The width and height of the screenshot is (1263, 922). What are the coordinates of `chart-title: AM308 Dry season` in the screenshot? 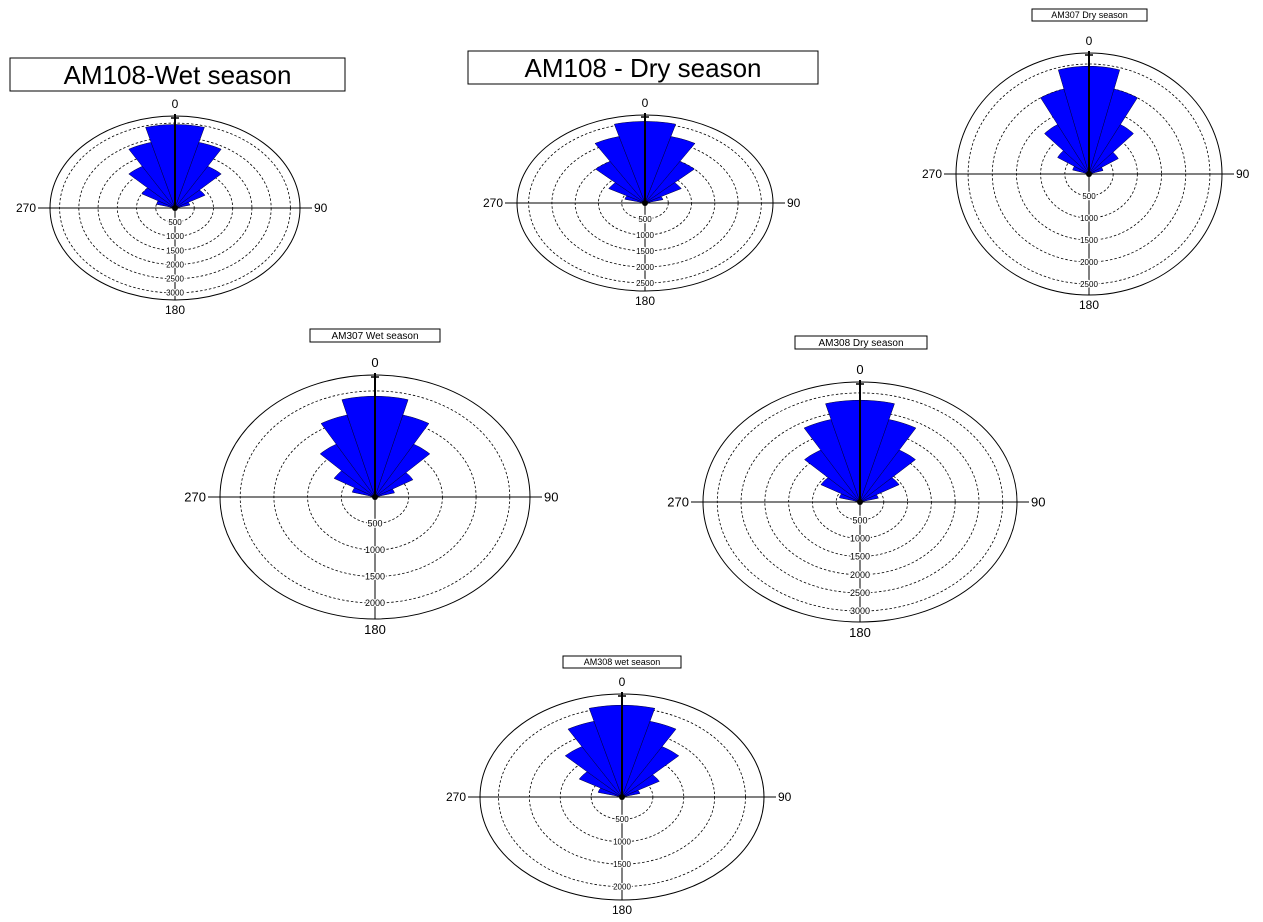 It's located at (860, 343).